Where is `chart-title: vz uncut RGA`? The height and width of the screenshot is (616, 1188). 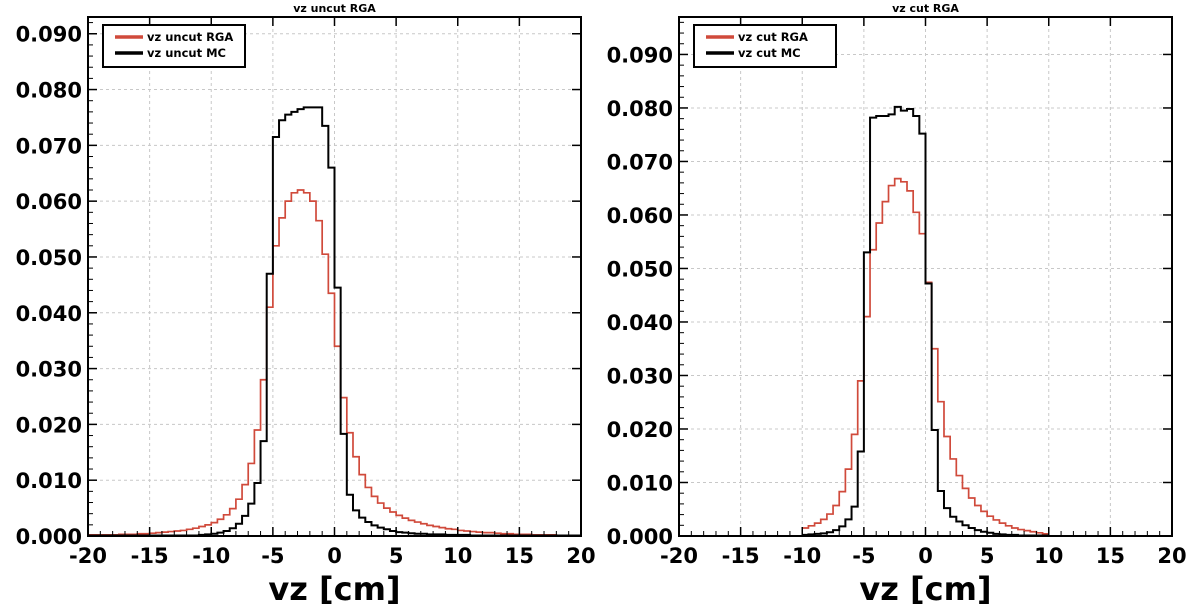 chart-title: vz uncut RGA is located at coordinates (334, 8).